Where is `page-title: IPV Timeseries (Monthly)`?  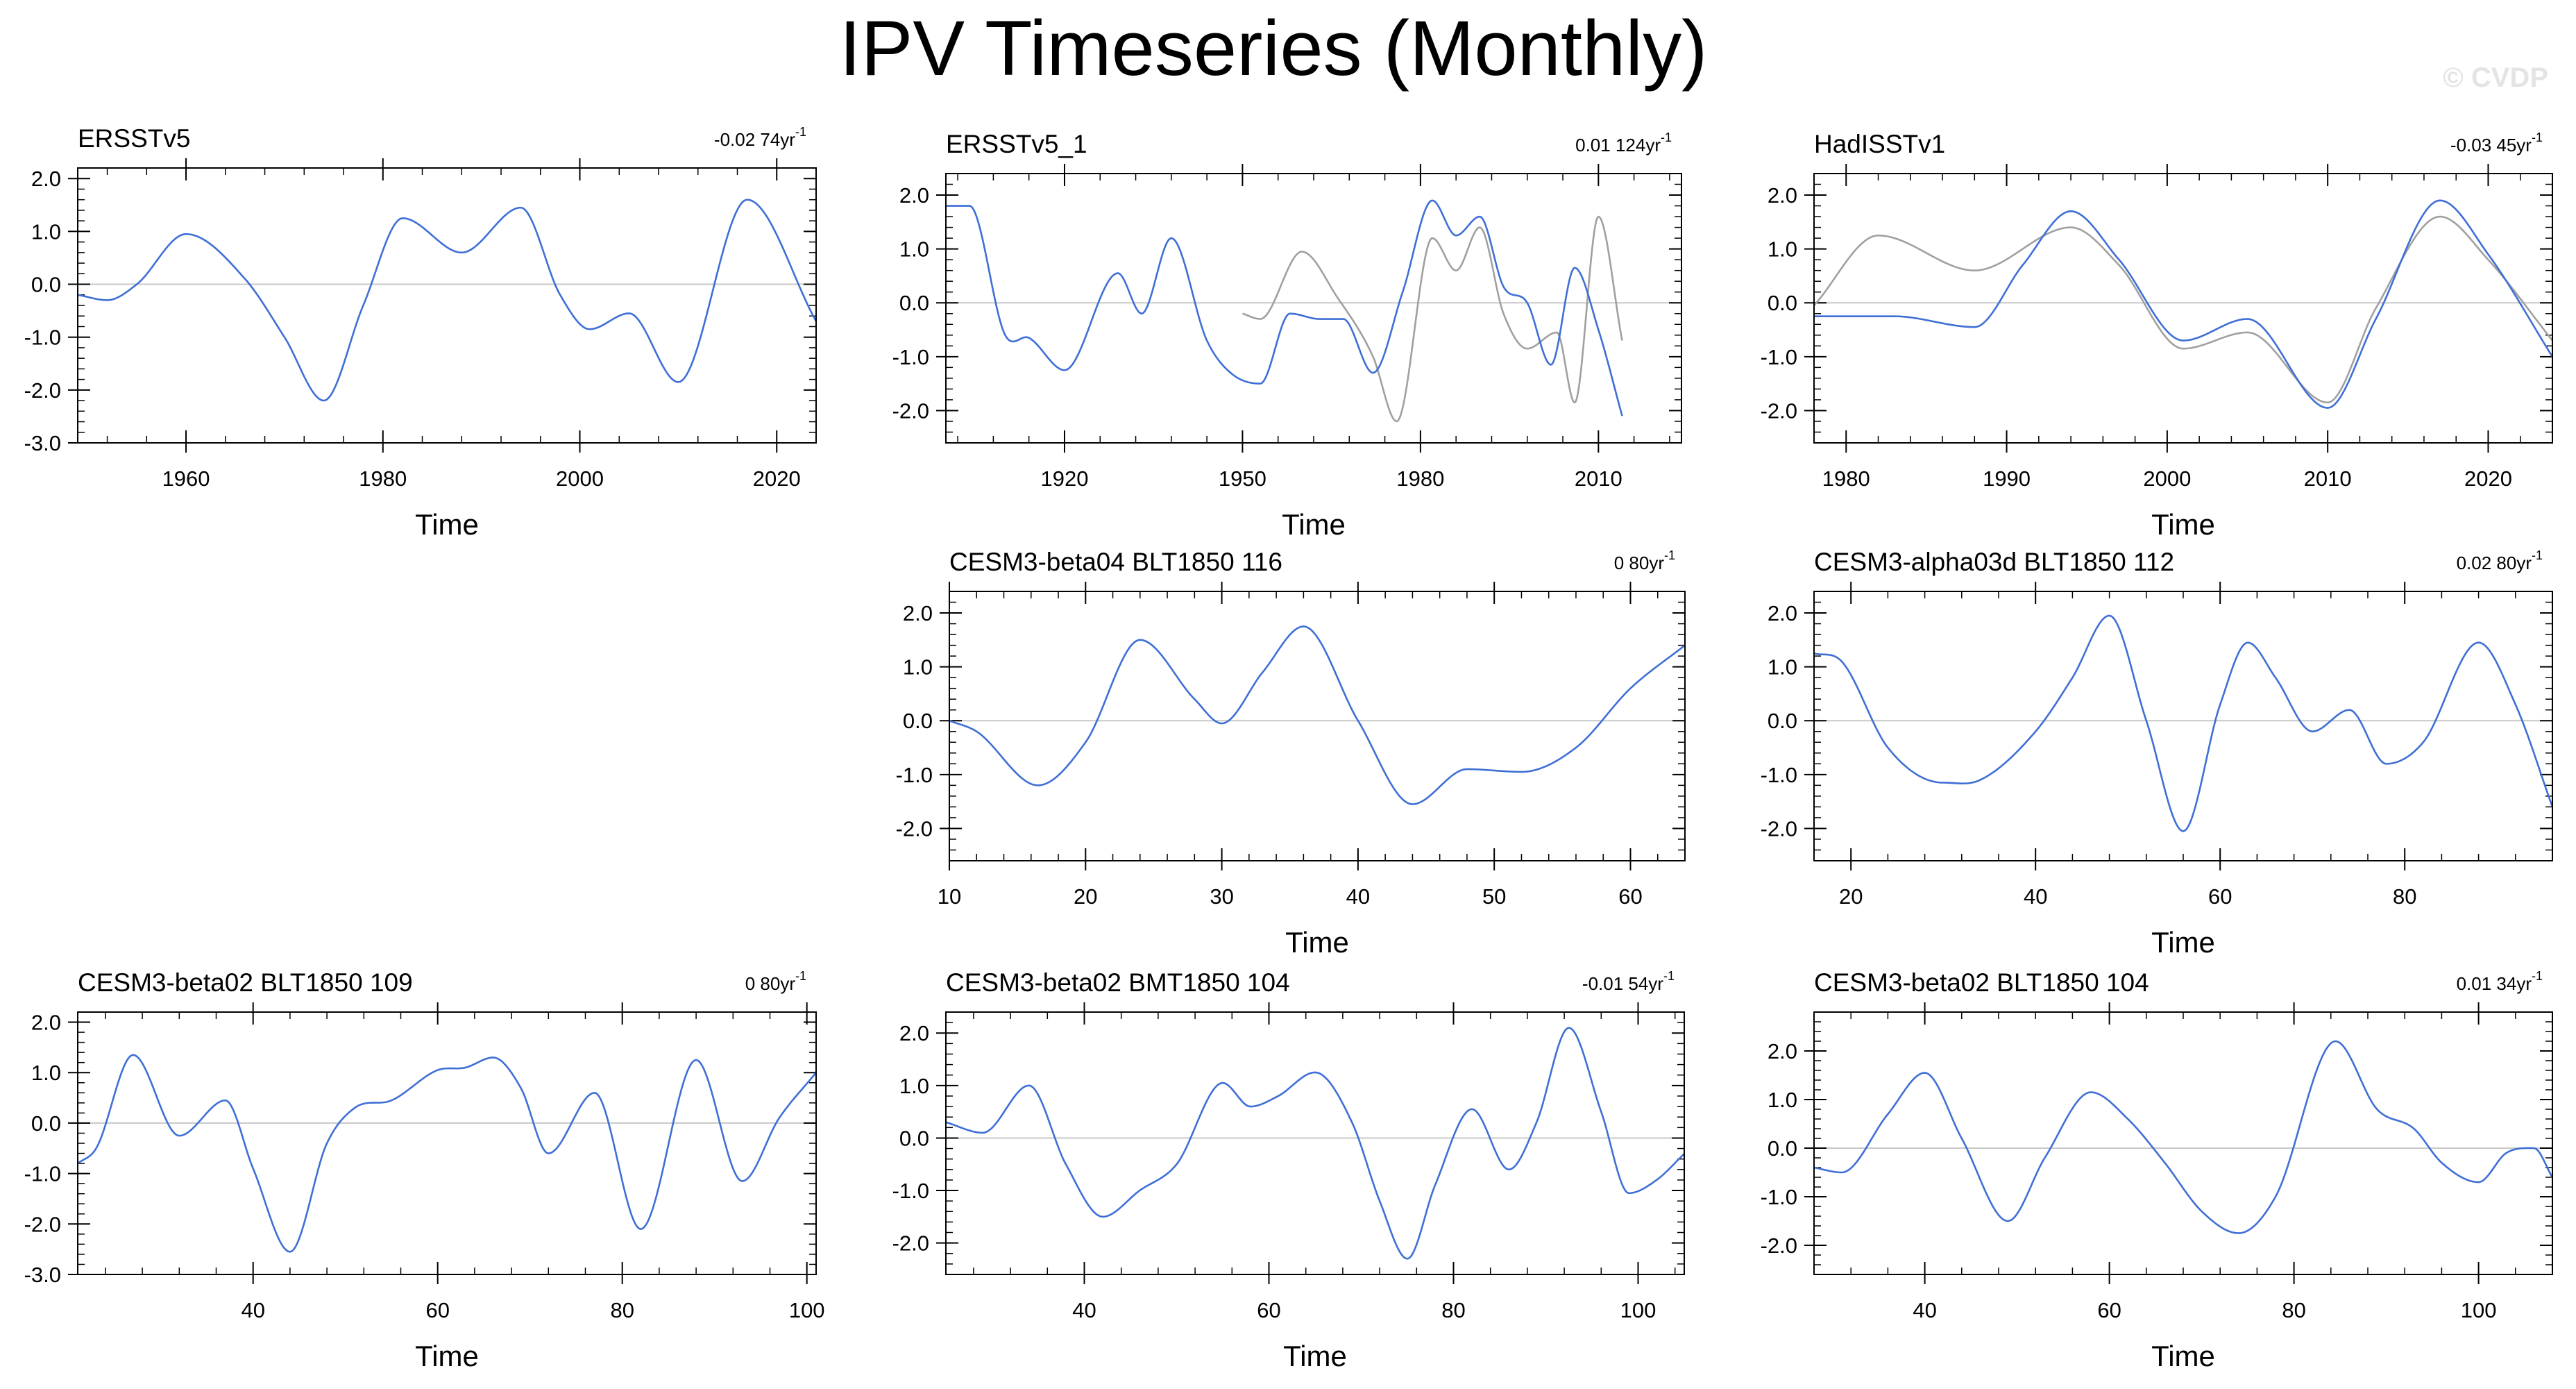
page-title: IPV Timeseries (Monthly) is located at coordinates (1273, 48).